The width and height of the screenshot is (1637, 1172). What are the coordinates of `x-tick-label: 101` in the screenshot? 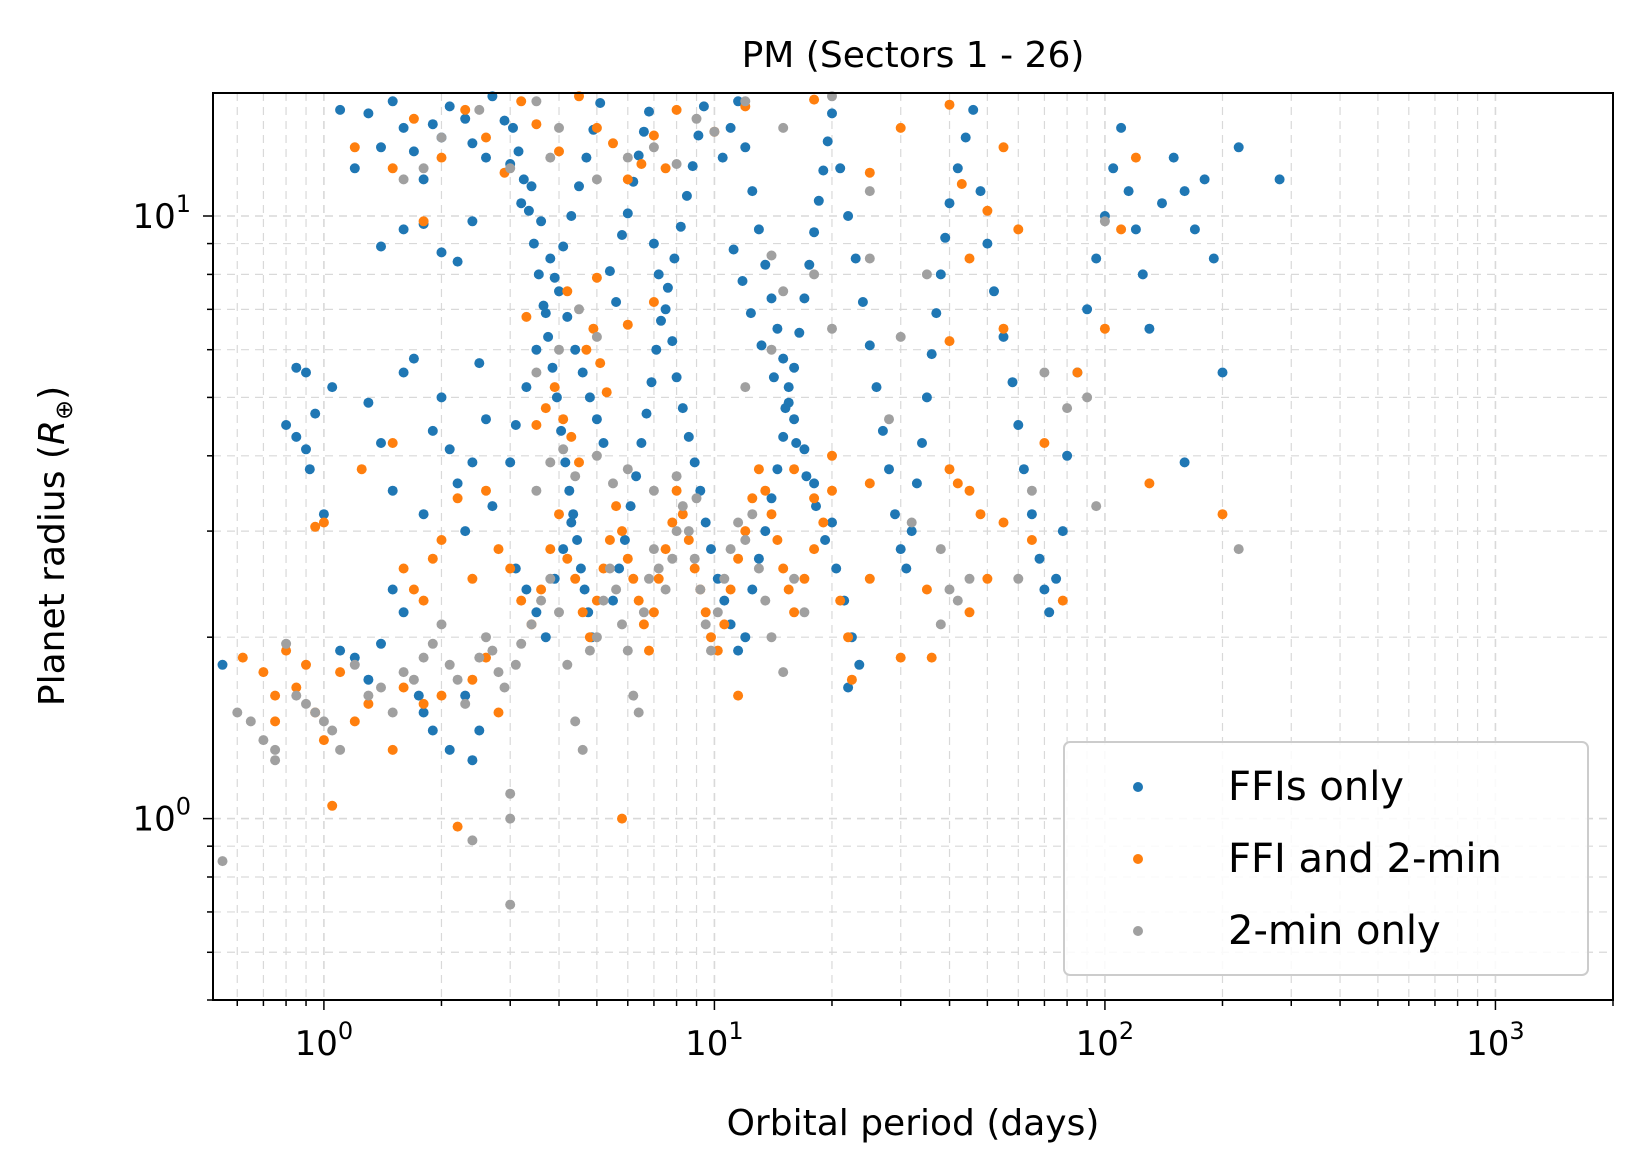 It's located at (714, 1040).